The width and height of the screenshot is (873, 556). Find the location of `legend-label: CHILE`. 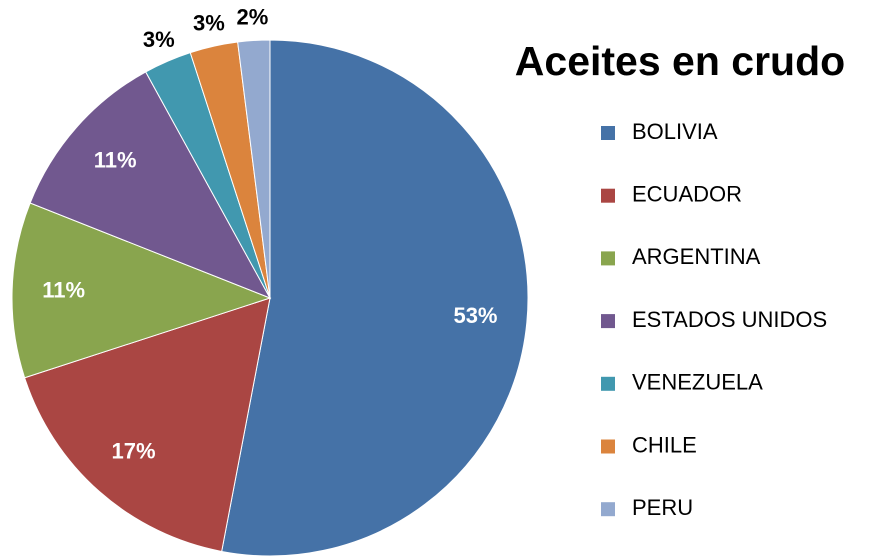

legend-label: CHILE is located at coordinates (664, 444).